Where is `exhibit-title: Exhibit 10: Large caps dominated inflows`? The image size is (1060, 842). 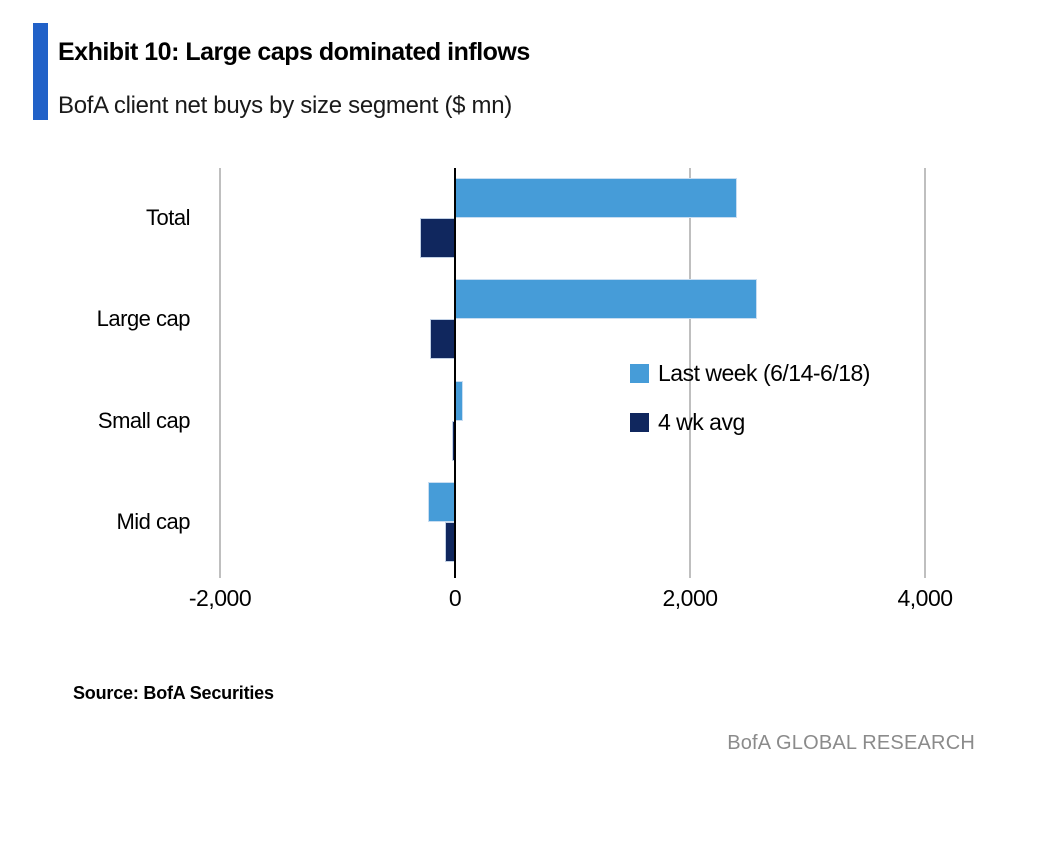 exhibit-title: Exhibit 10: Large caps dominated inflows is located at coordinates (294, 52).